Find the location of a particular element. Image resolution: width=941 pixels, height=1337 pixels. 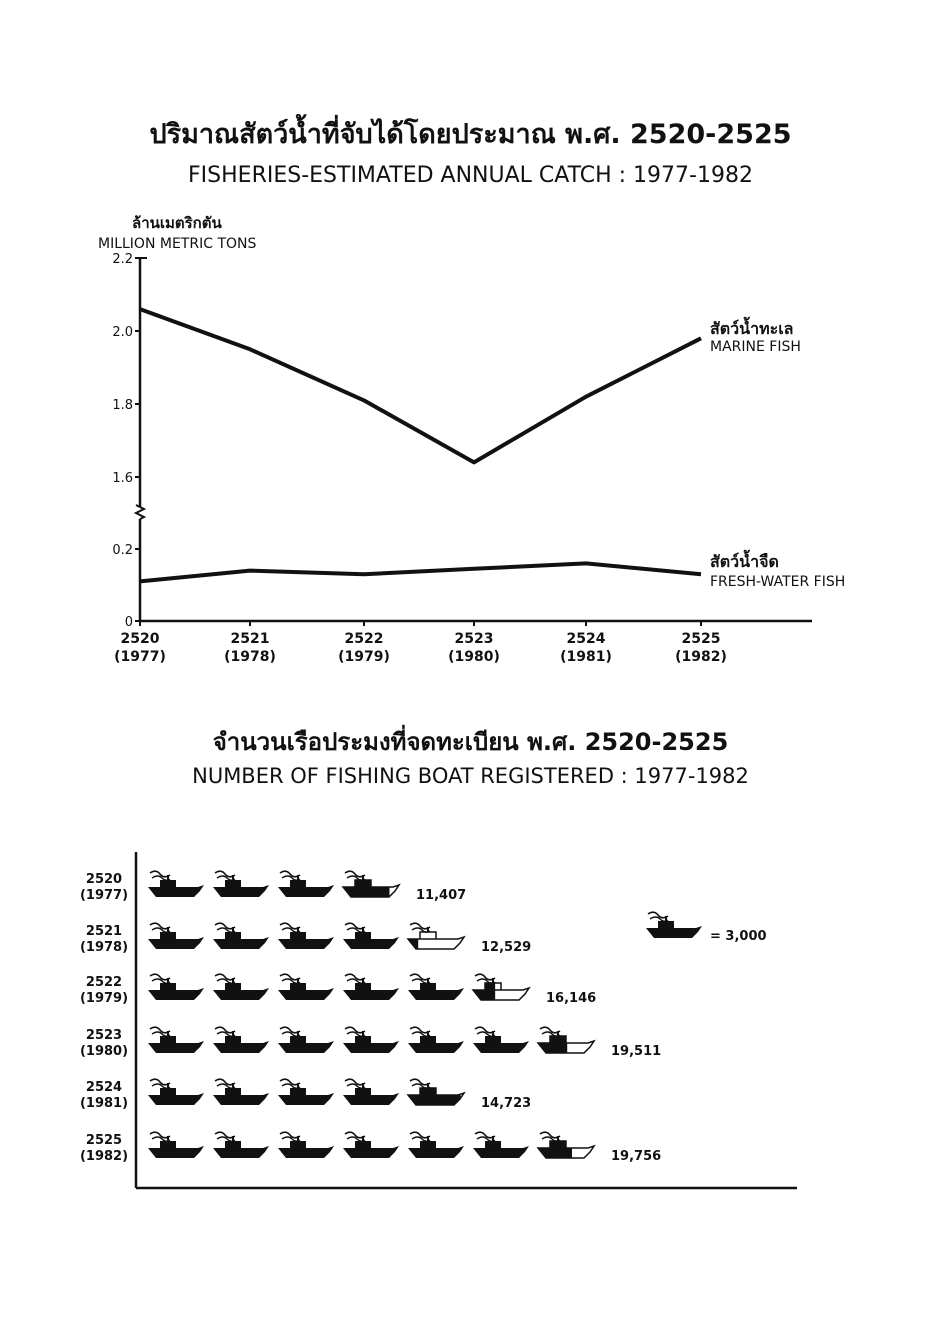

y-tick-label: 1.8 is located at coordinates (122, 405).